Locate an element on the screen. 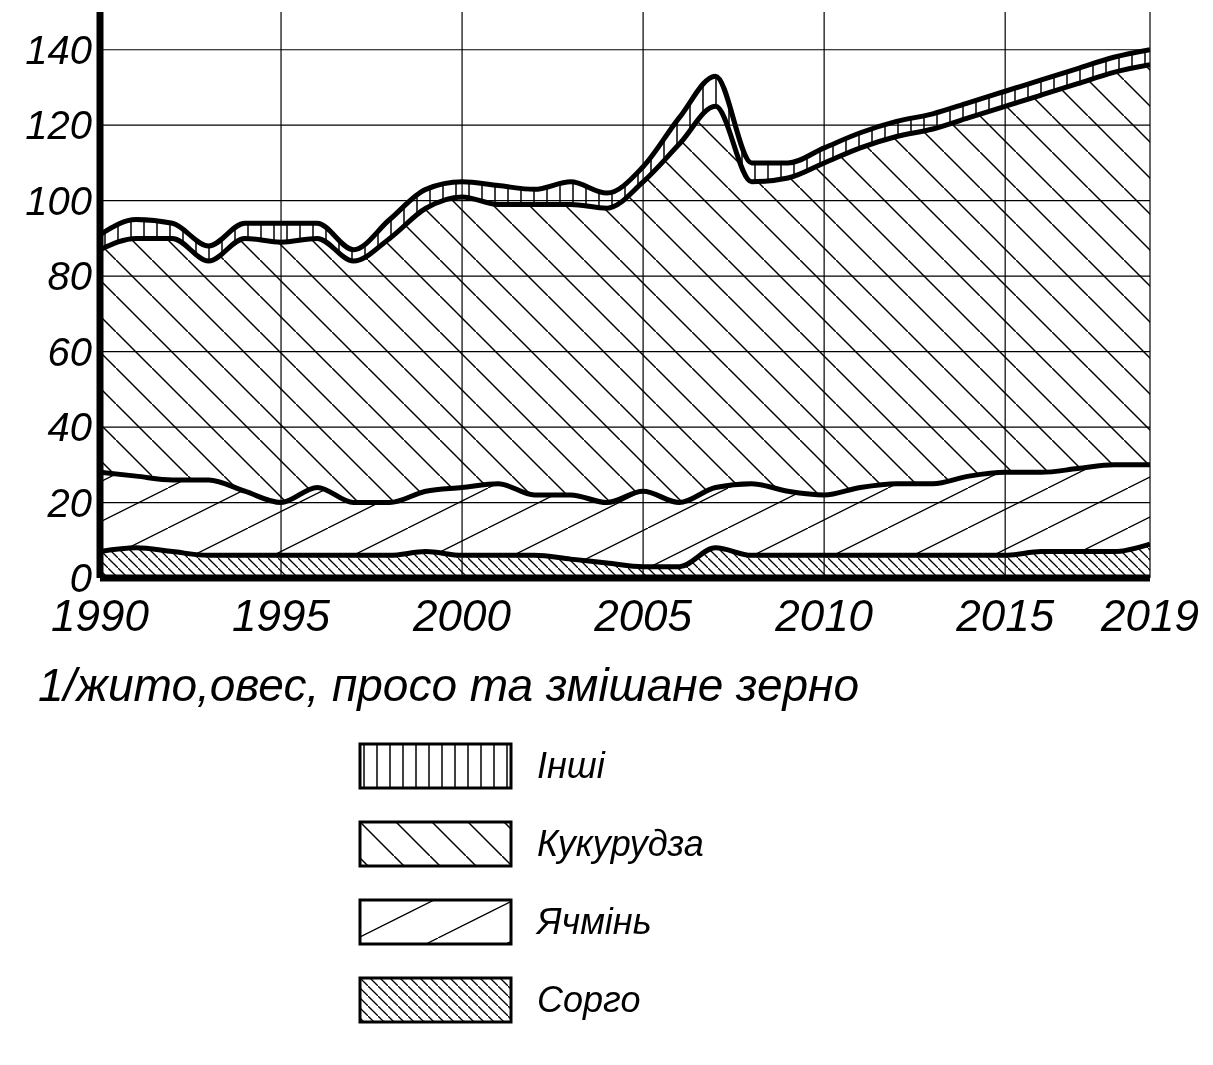 This screenshot has height=1065, width=1213. y-tick-label: 40 is located at coordinates (69, 427).